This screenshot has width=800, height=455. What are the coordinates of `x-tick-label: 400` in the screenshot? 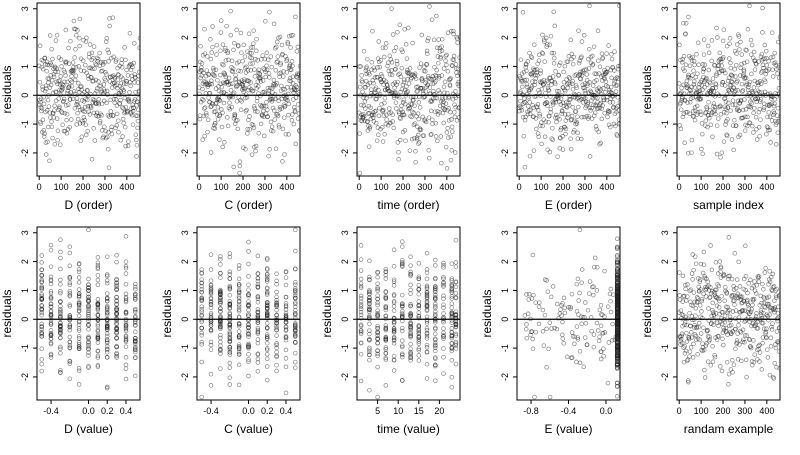 It's located at (766, 411).